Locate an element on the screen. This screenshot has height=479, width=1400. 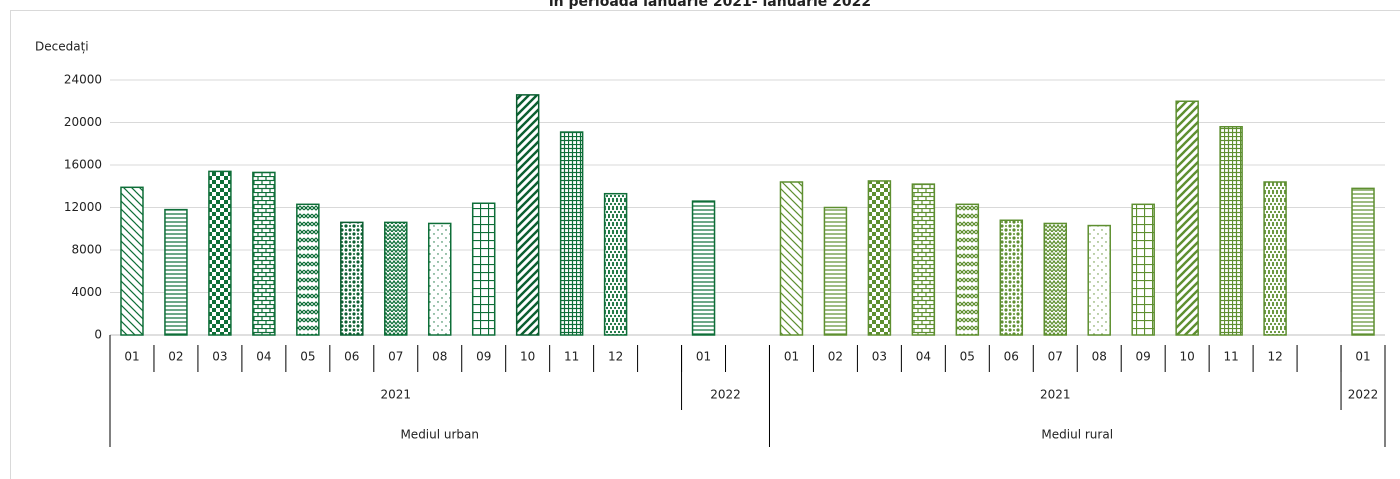
y-tick-label: 4000 is located at coordinates (86, 292).